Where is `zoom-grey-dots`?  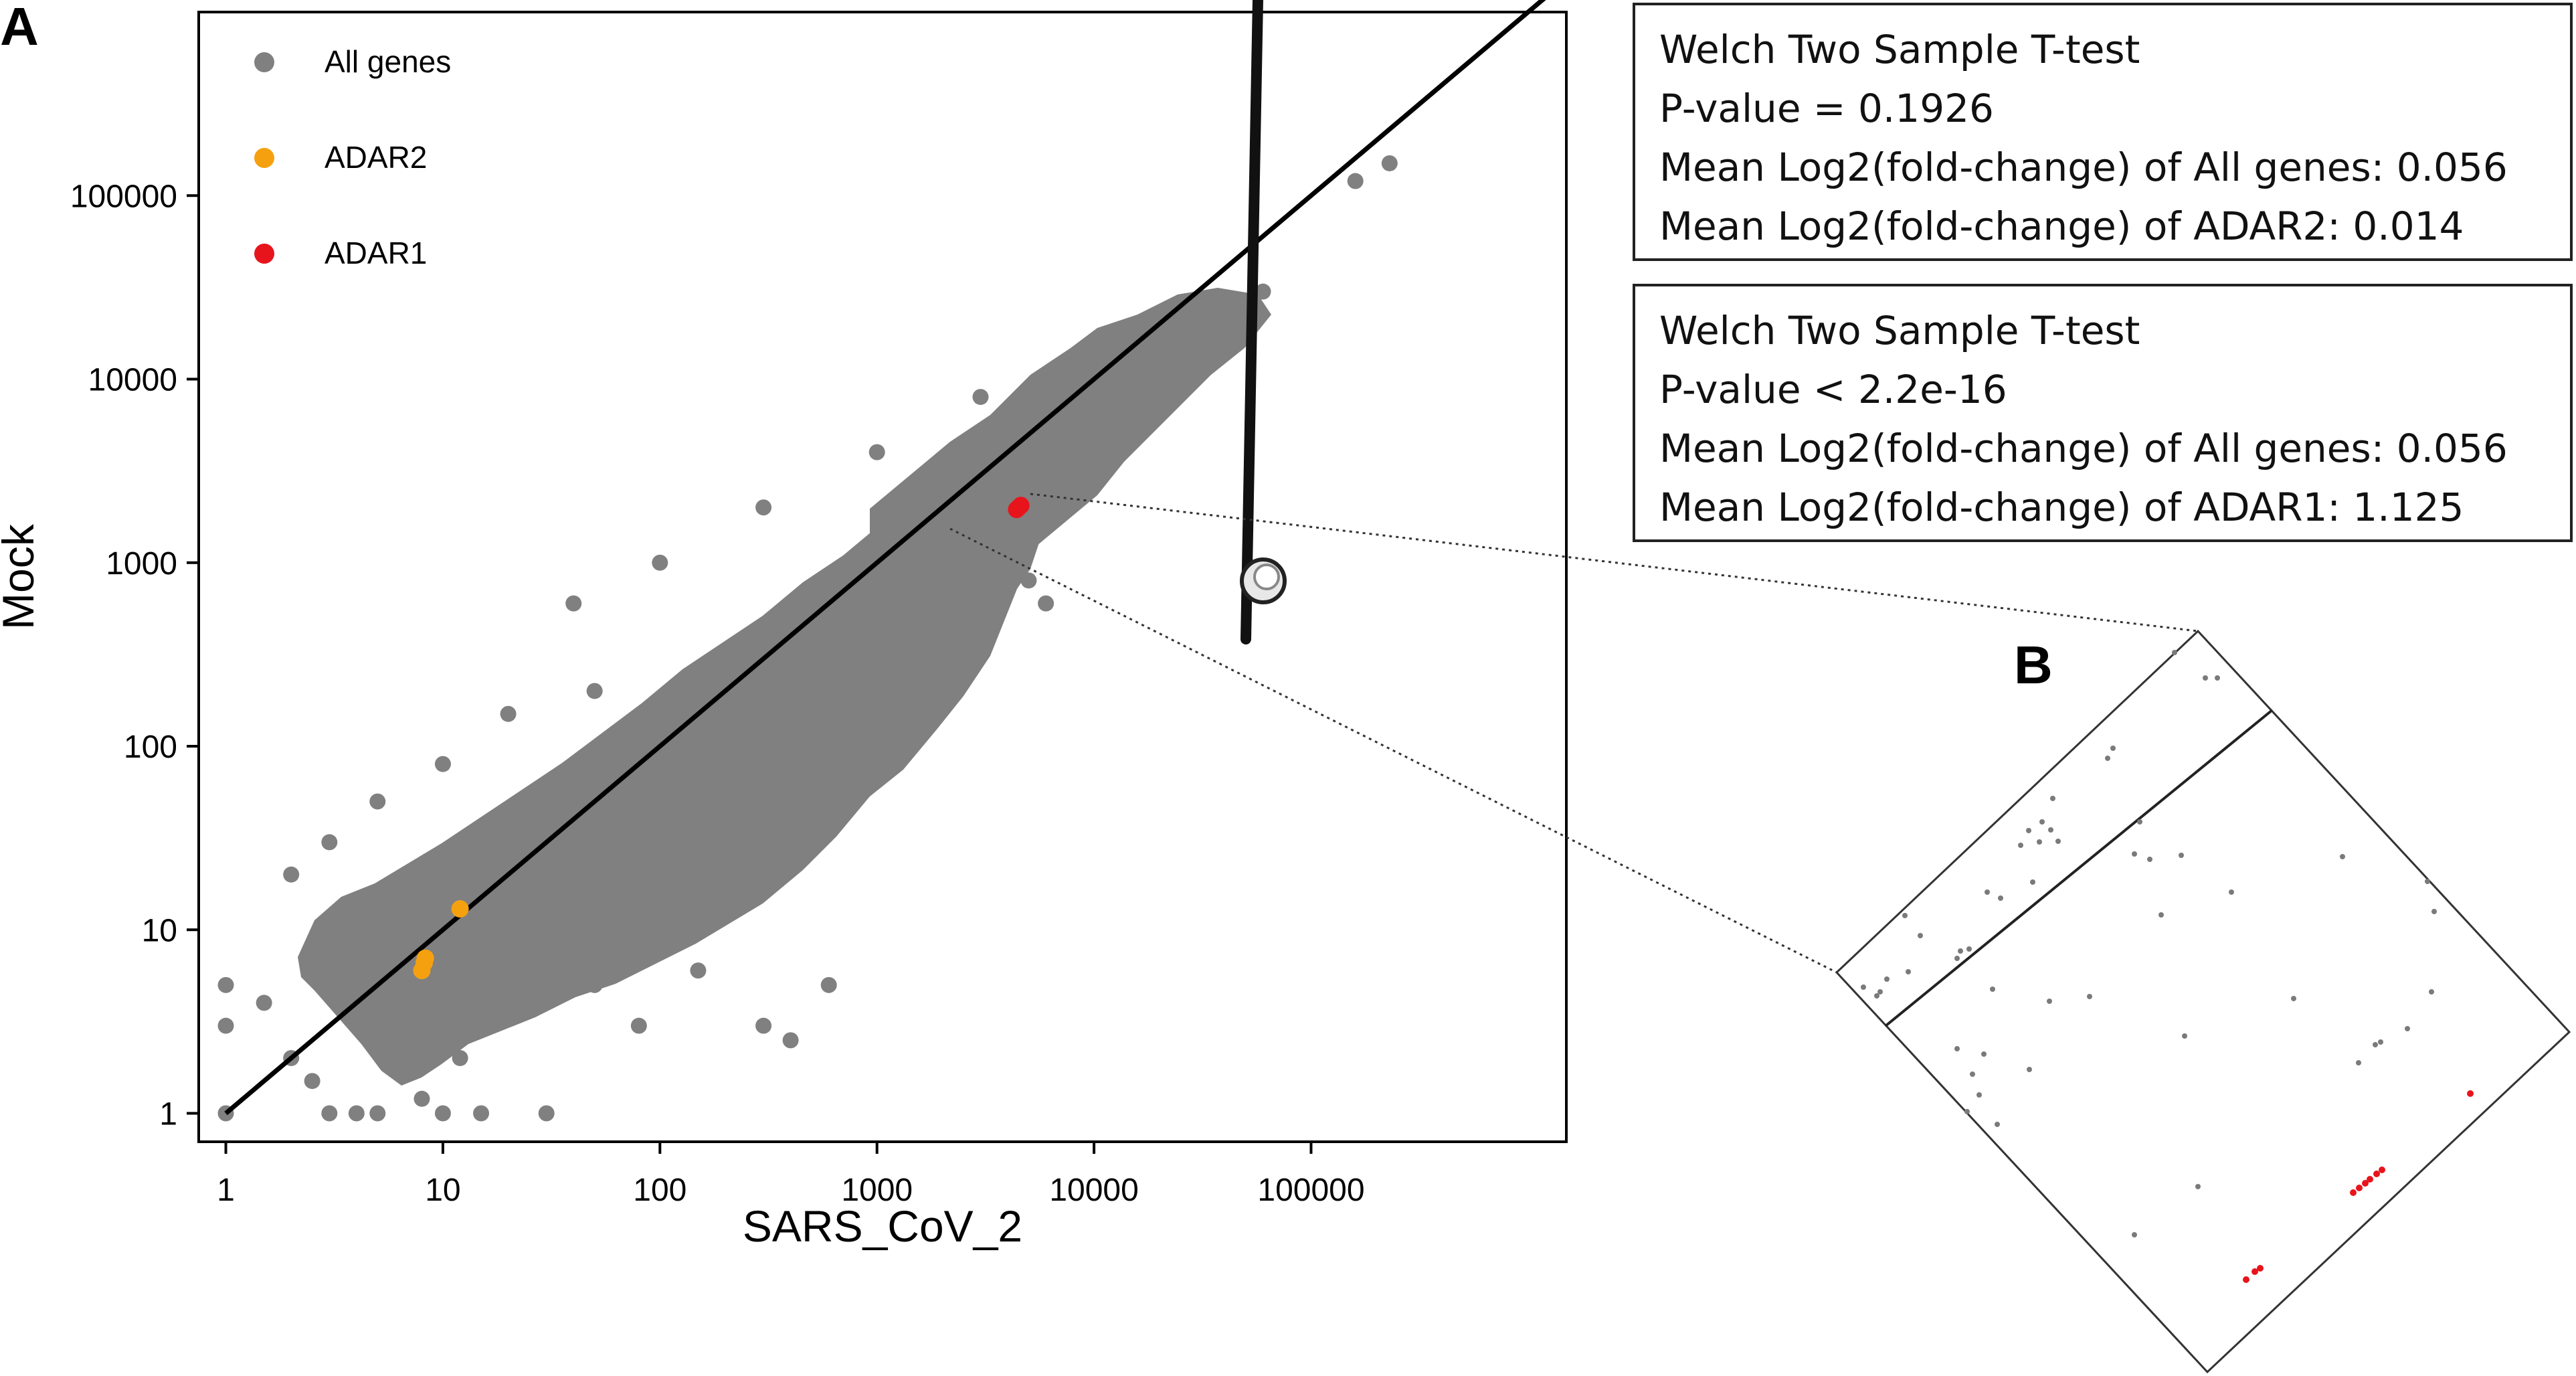 zoom-grey-dots is located at coordinates (2149, 943).